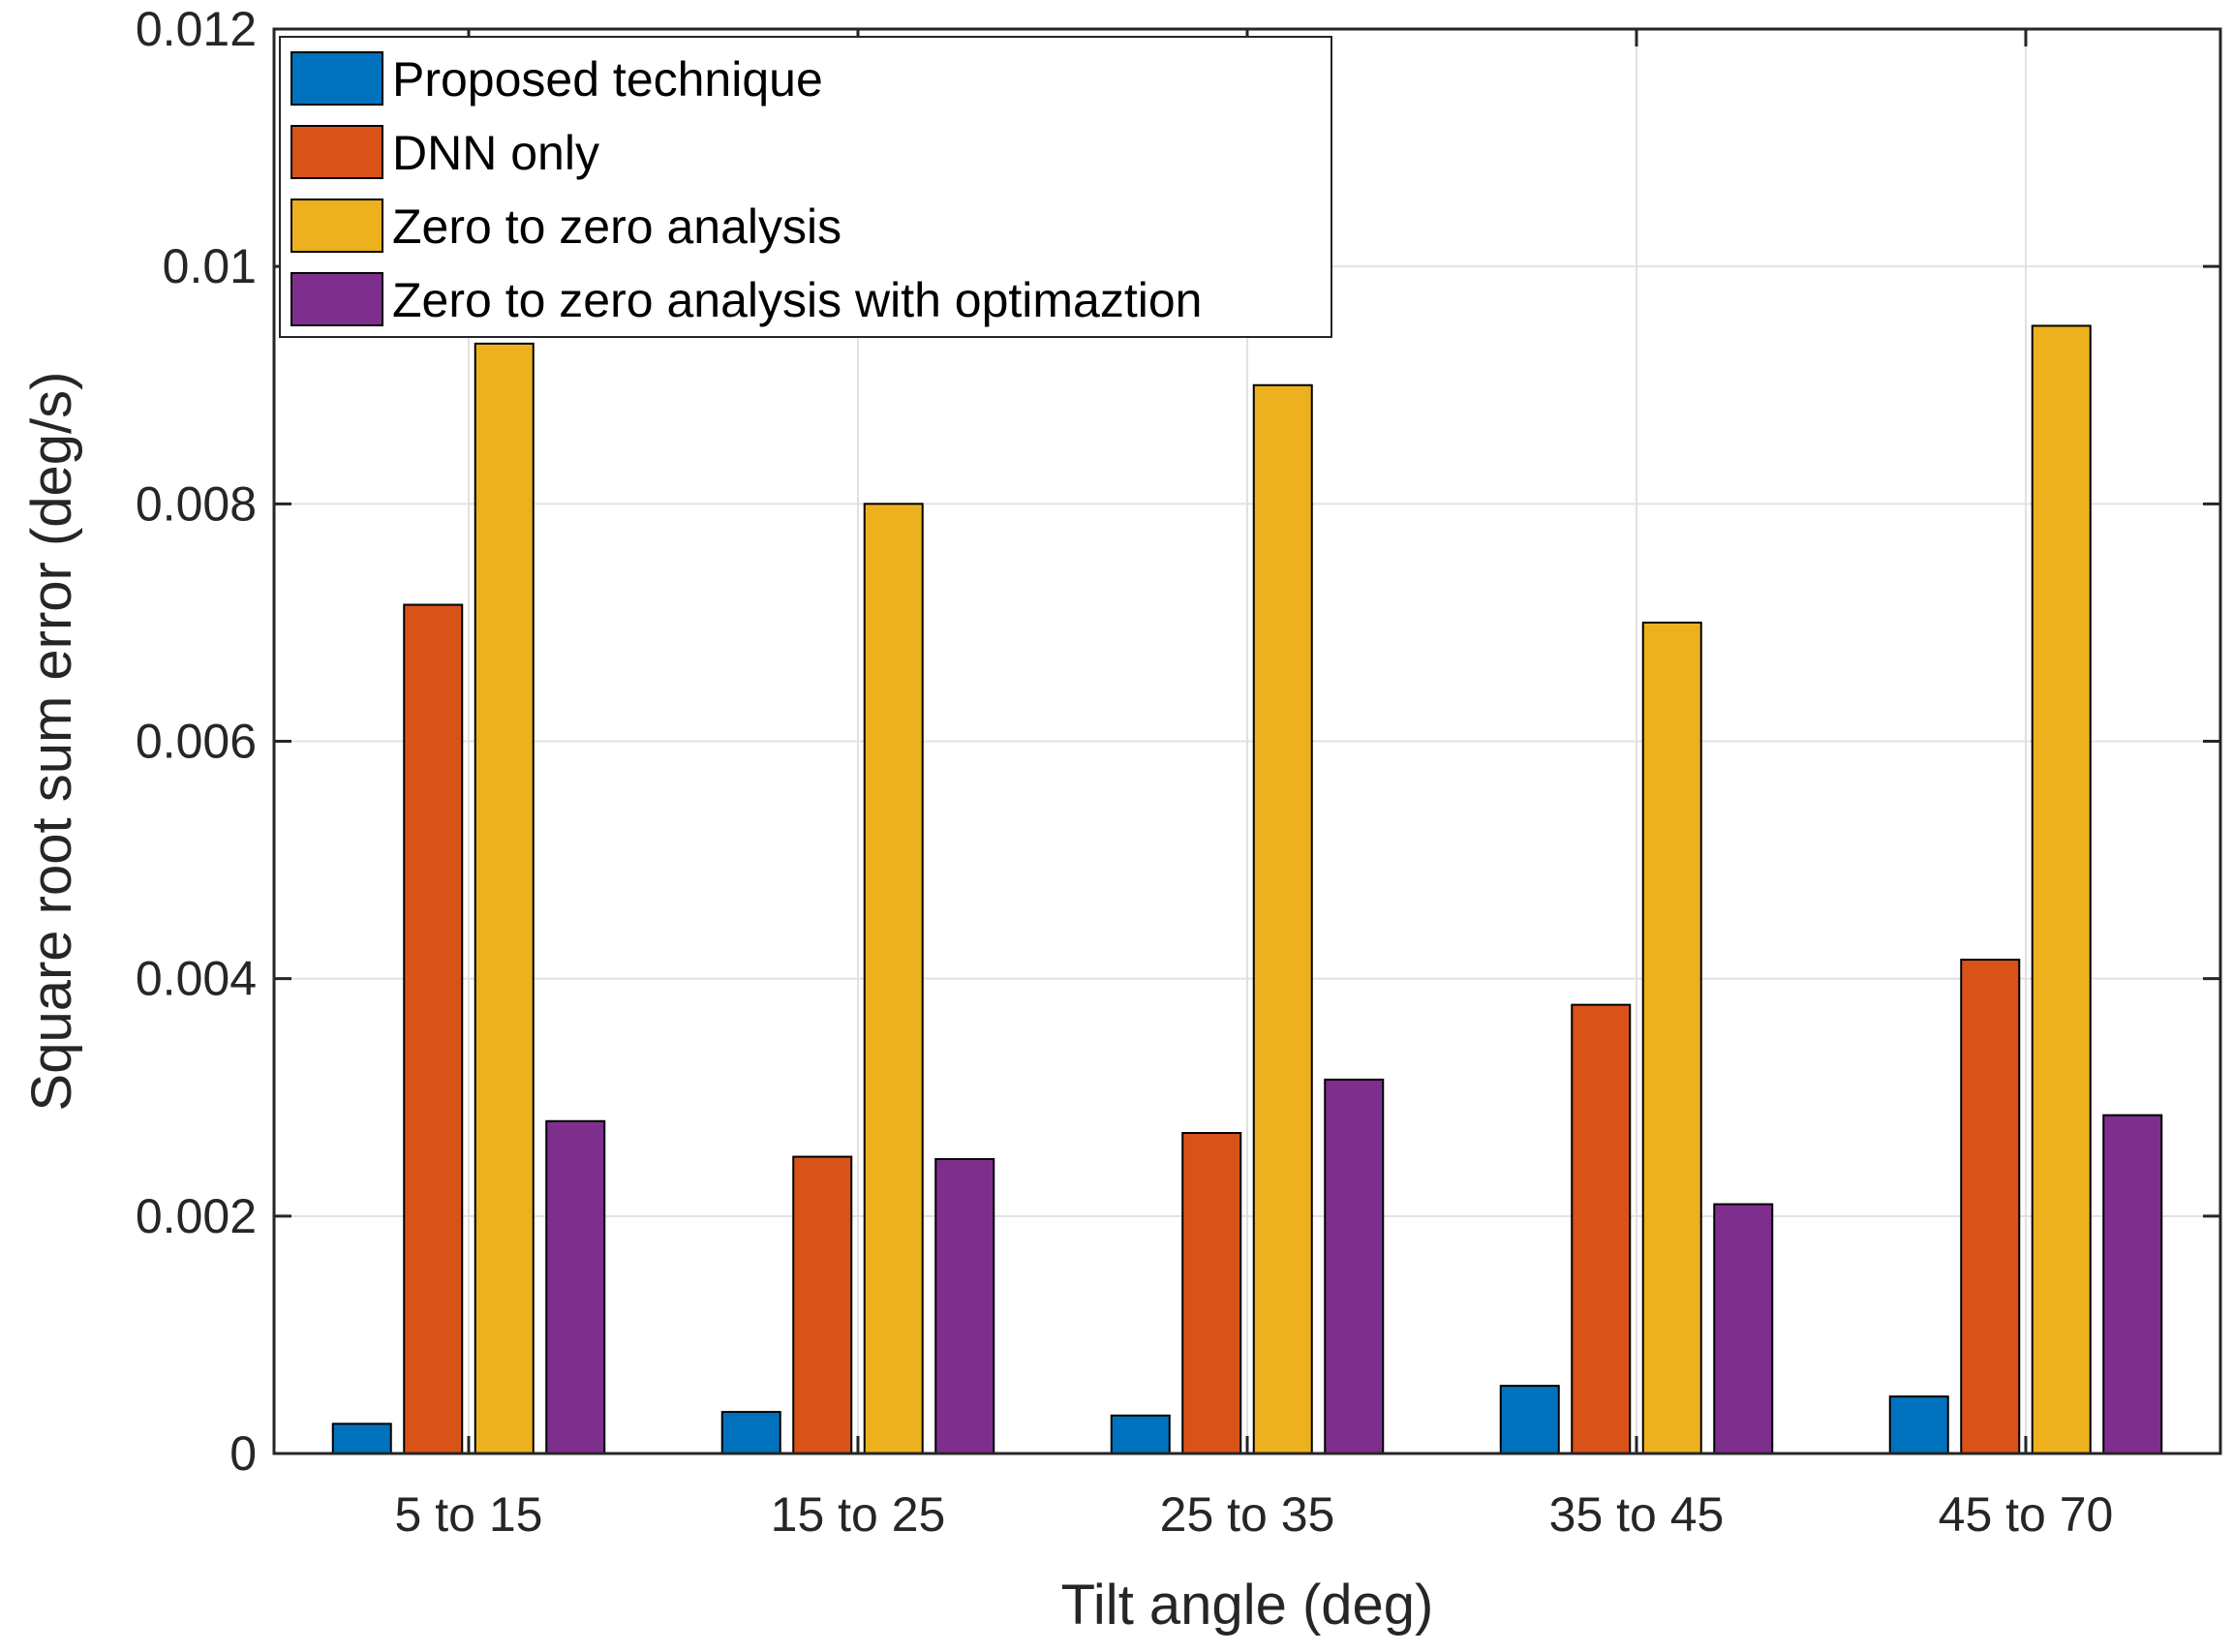 Image resolution: width=2233 pixels, height=1652 pixels. Describe the element at coordinates (608, 79) in the screenshot. I see `legend-label: Proposed technique` at that location.